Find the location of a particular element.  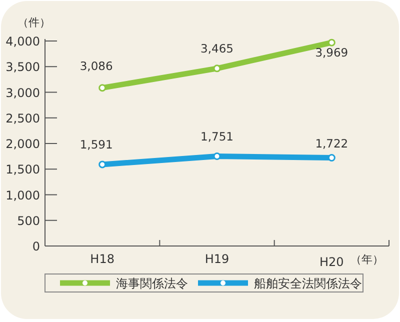

y-tick-label: 3,500 is located at coordinates (23, 67).